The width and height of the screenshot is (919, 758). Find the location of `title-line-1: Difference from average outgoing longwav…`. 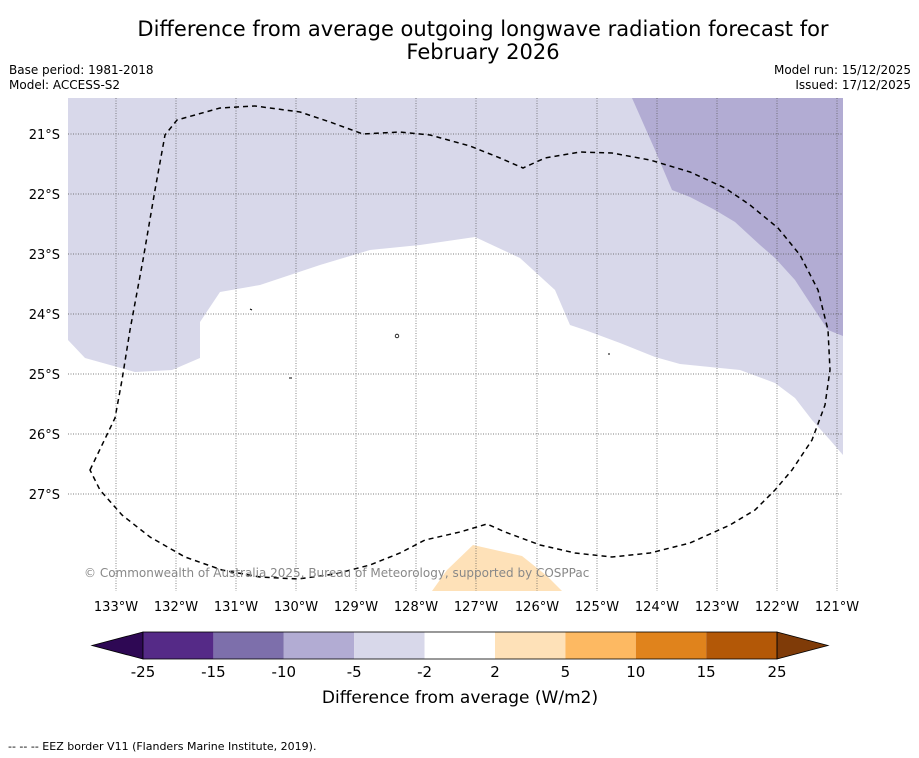

title-line-1: Difference from average outgoing longwav… is located at coordinates (483, 29).